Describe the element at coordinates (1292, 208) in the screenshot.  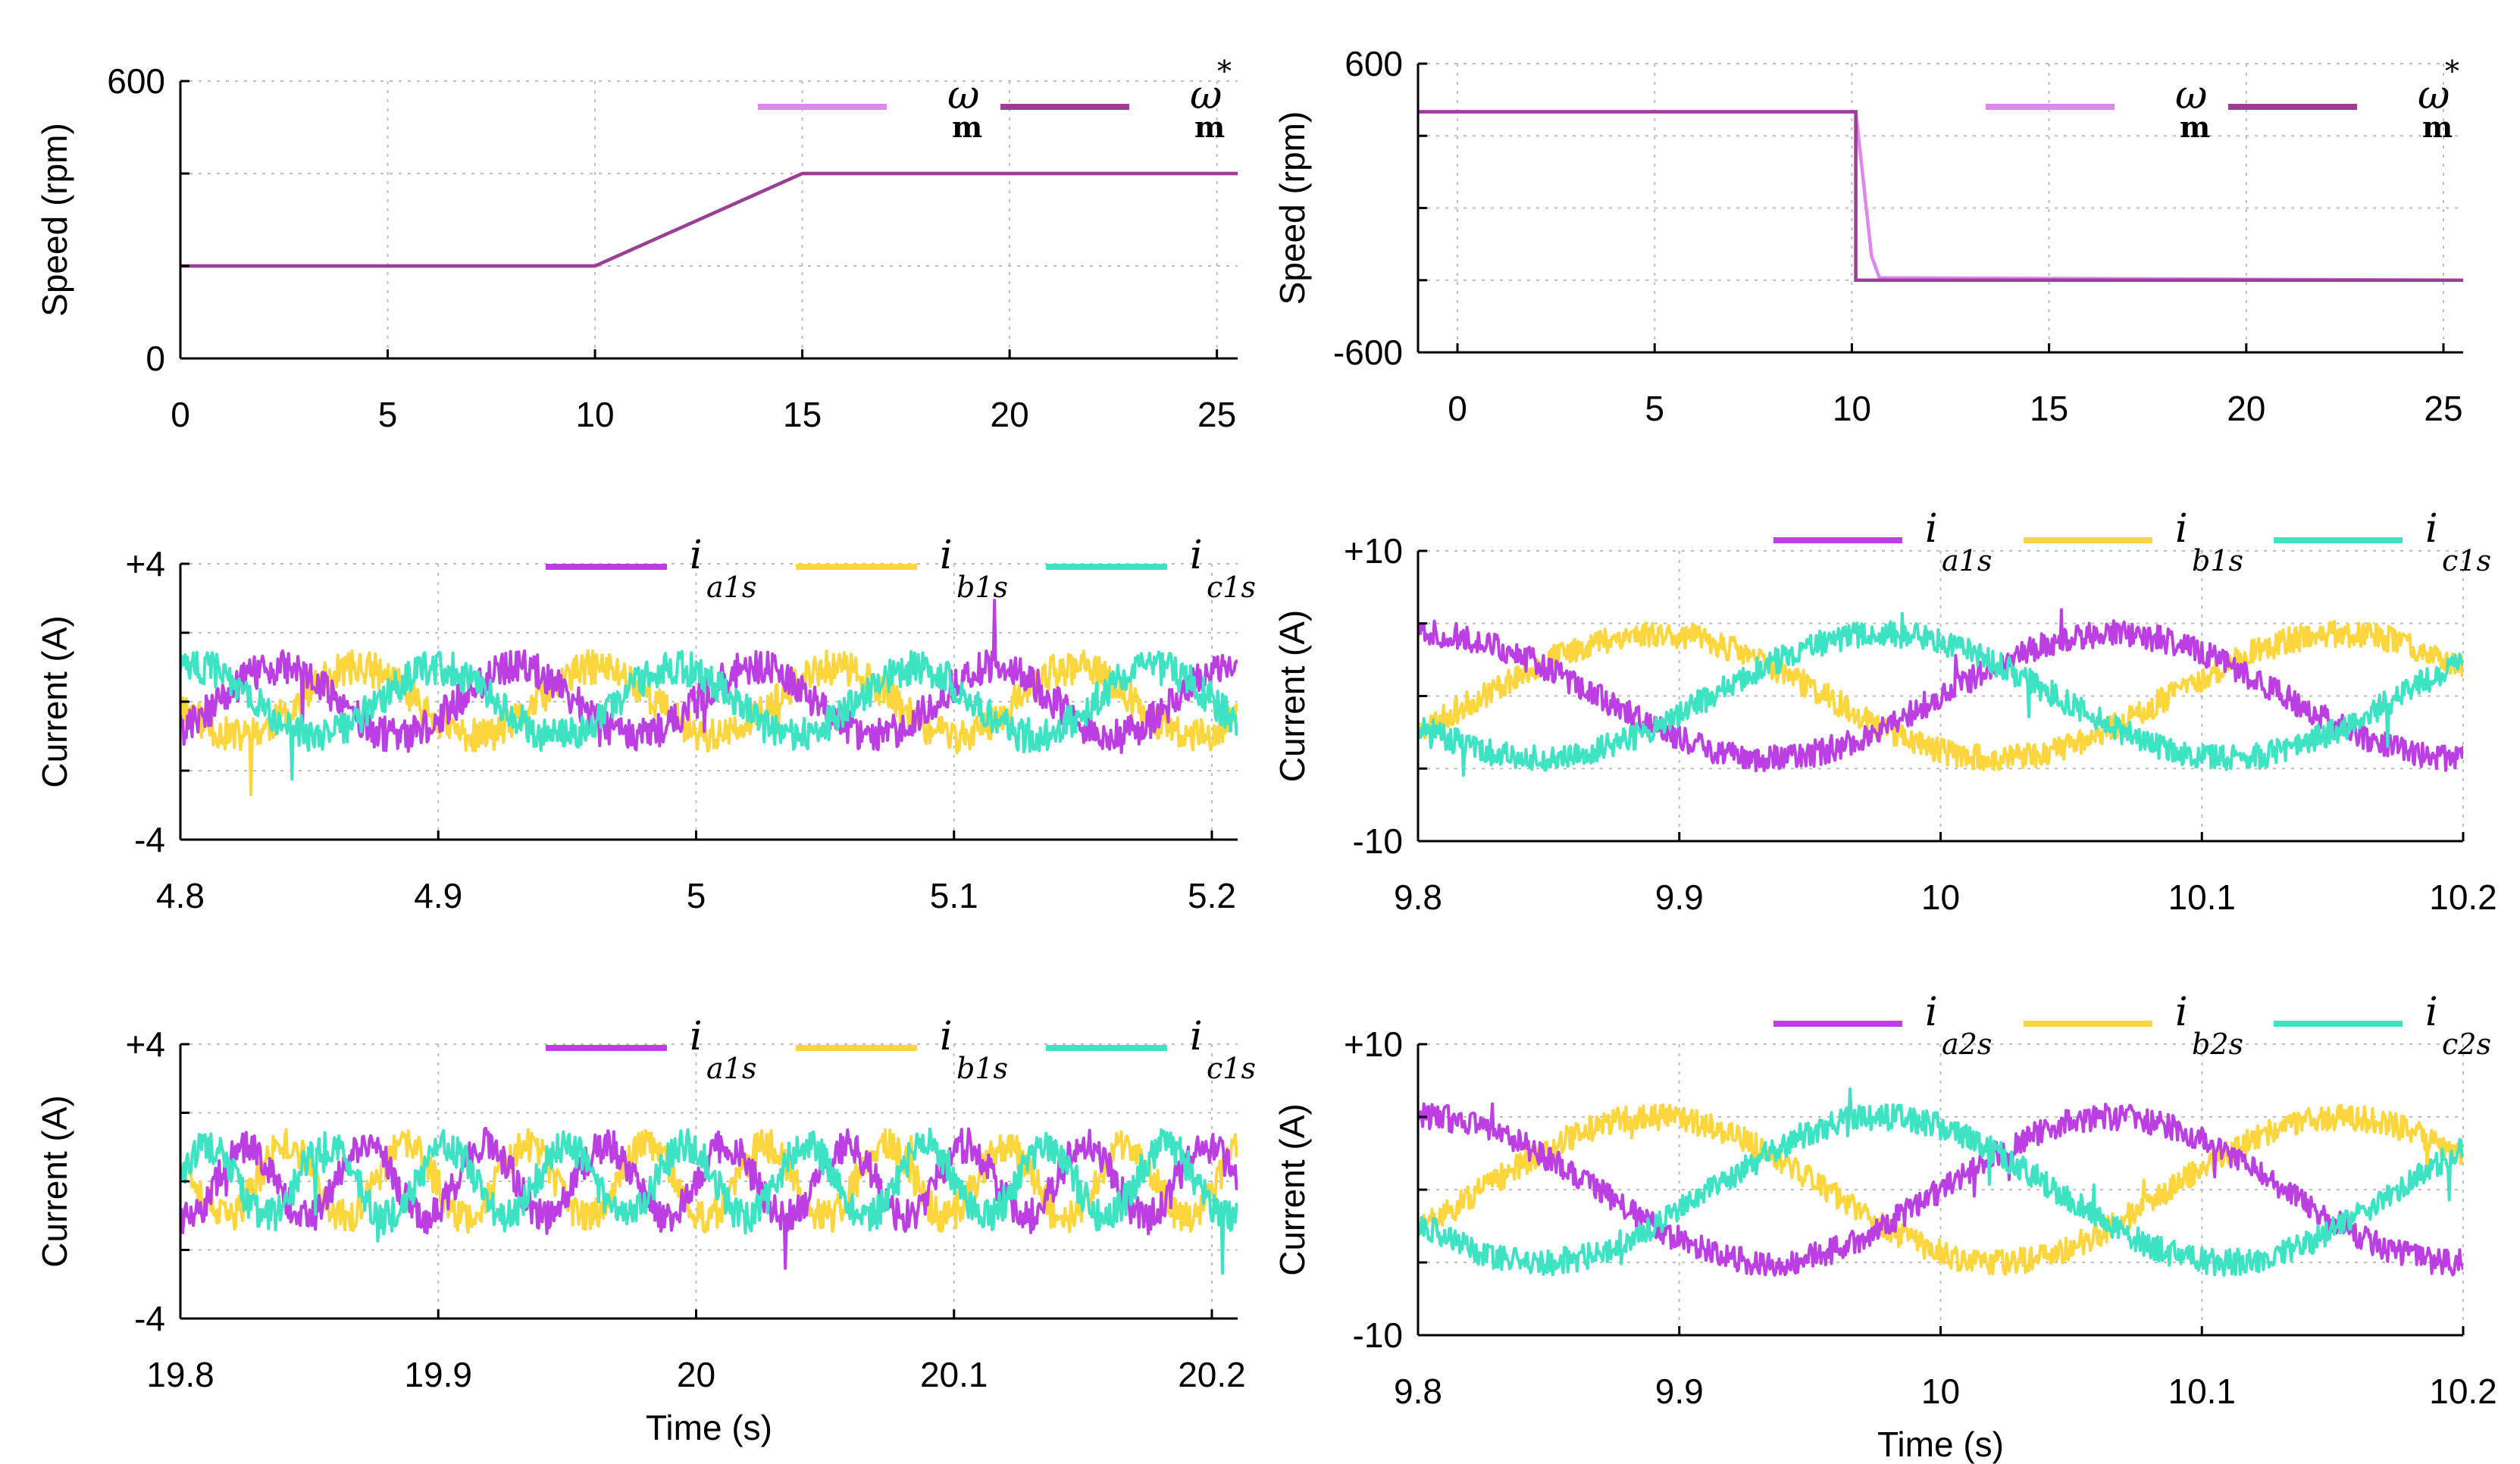
I see `y-axis-label: Speed (rpm)` at that location.